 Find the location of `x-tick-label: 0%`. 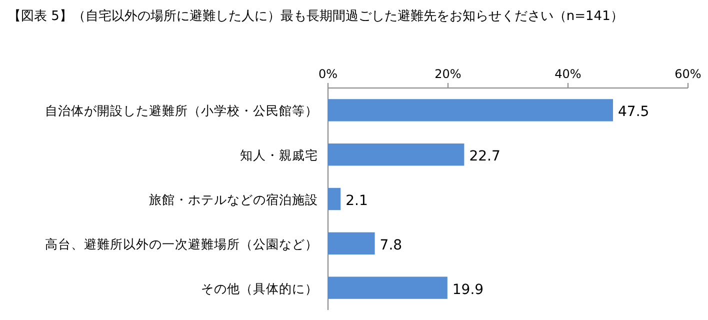

x-tick-label: 0% is located at coordinates (328, 74).